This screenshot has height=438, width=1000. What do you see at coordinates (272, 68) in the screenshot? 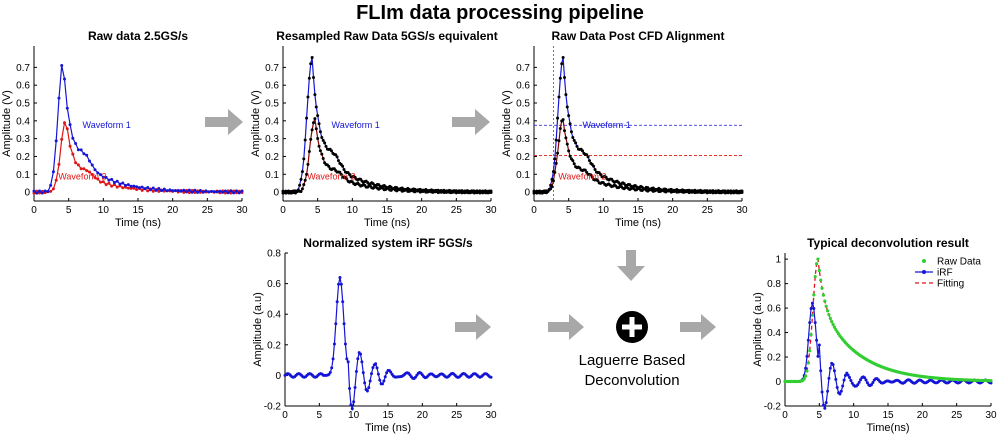
I see `y-tick-label: 0.7` at bounding box center [272, 68].